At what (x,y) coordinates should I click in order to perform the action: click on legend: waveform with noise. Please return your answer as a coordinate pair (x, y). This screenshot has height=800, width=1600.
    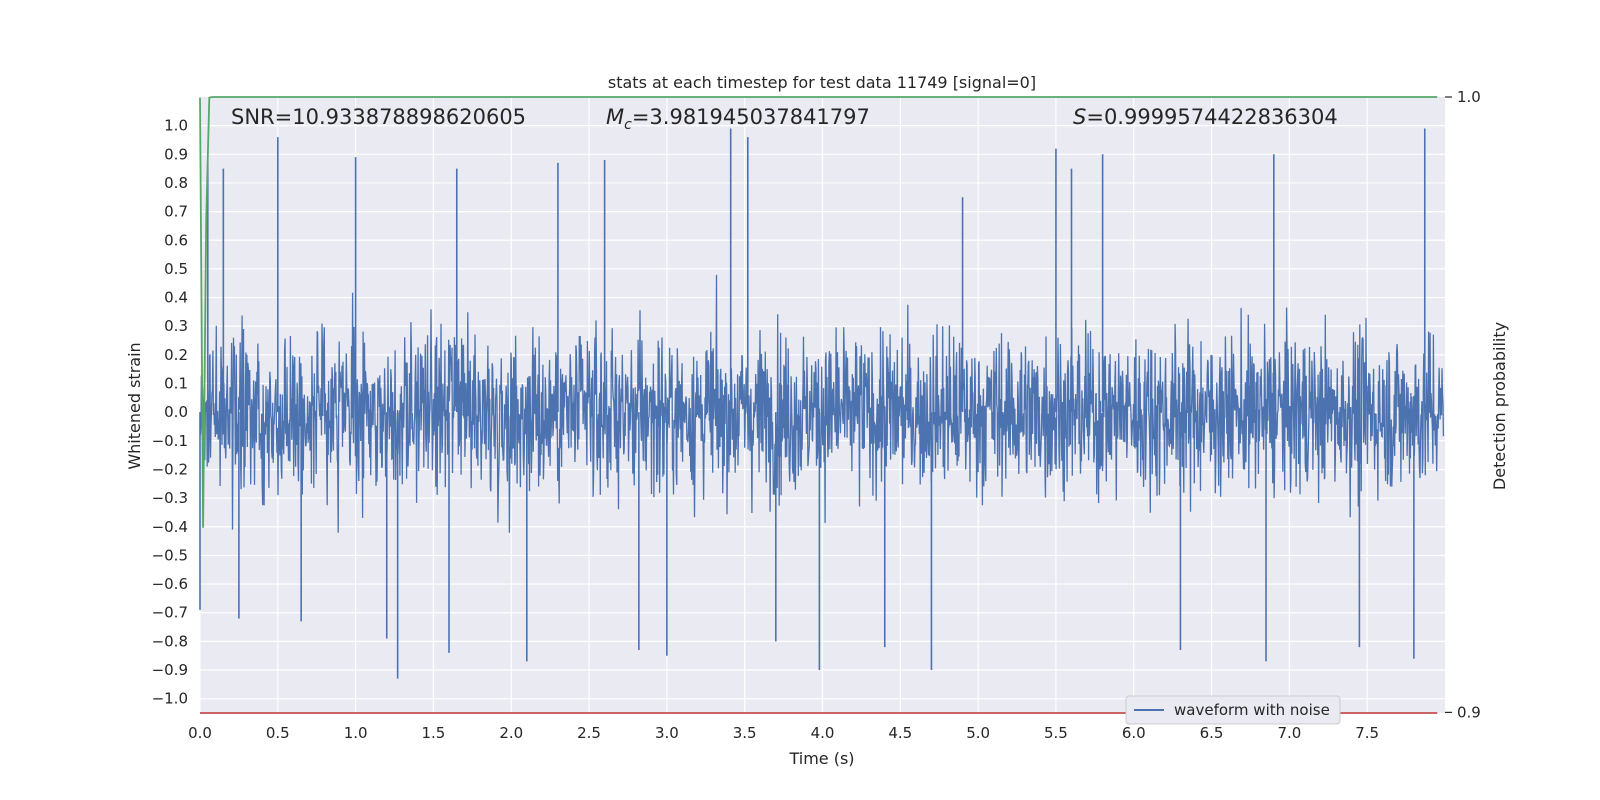
    Looking at the image, I should click on (1233, 710).